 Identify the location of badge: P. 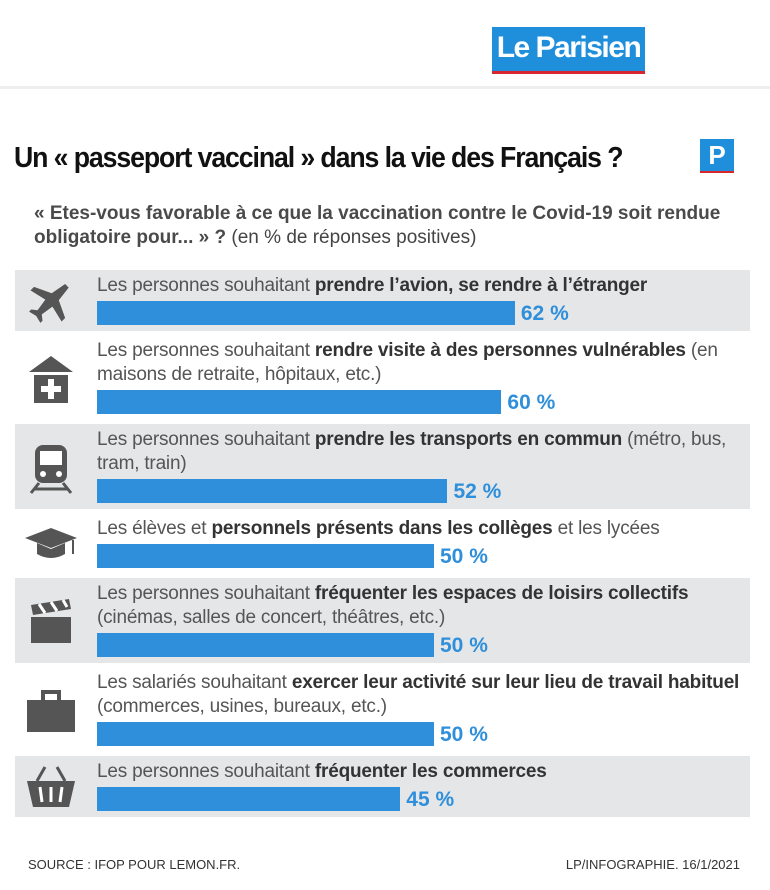
(717, 156).